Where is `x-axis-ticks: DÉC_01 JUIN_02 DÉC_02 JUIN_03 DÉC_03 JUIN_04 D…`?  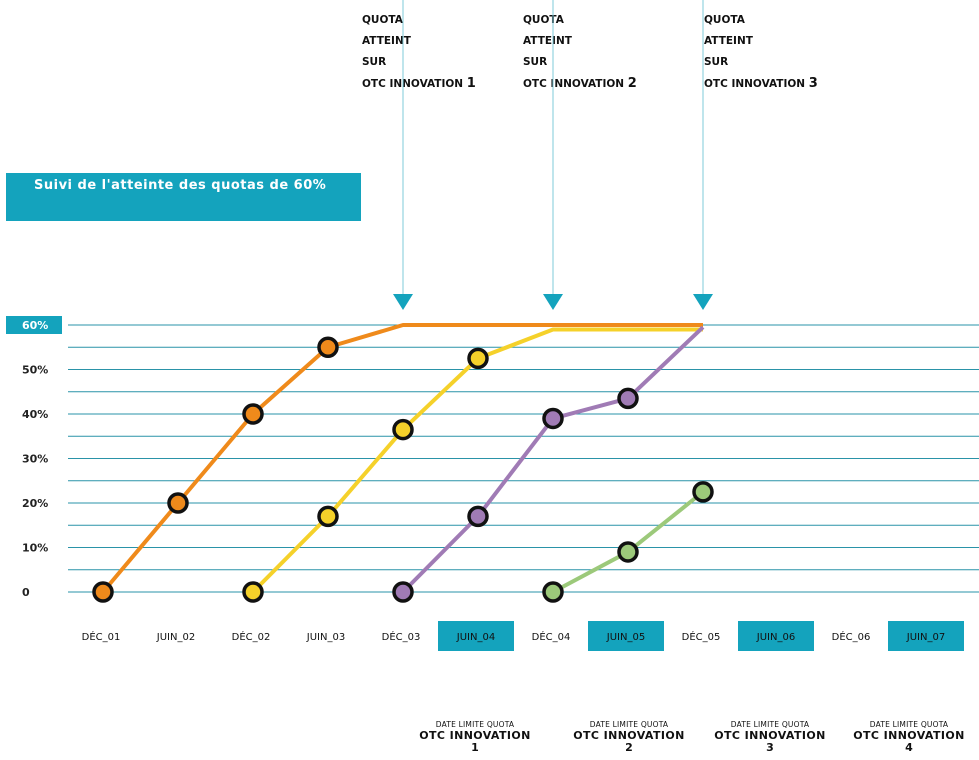
x-axis-ticks: DÉC_01 JUIN_02 DÉC_02 JUIN_03 DÉC_03 JUIN_04 D… is located at coordinates (523, 636).